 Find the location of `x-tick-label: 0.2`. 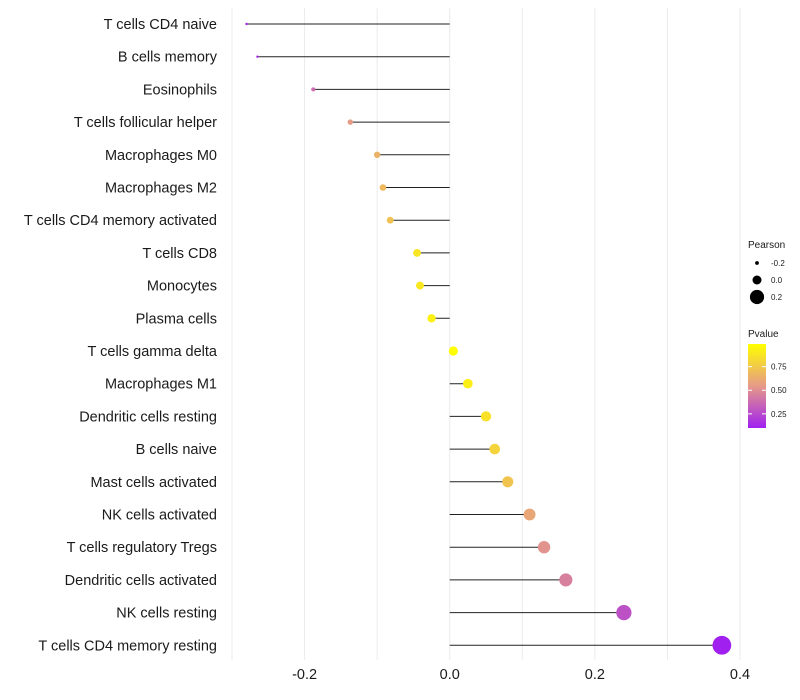

x-tick-label: 0.2 is located at coordinates (595, 675).